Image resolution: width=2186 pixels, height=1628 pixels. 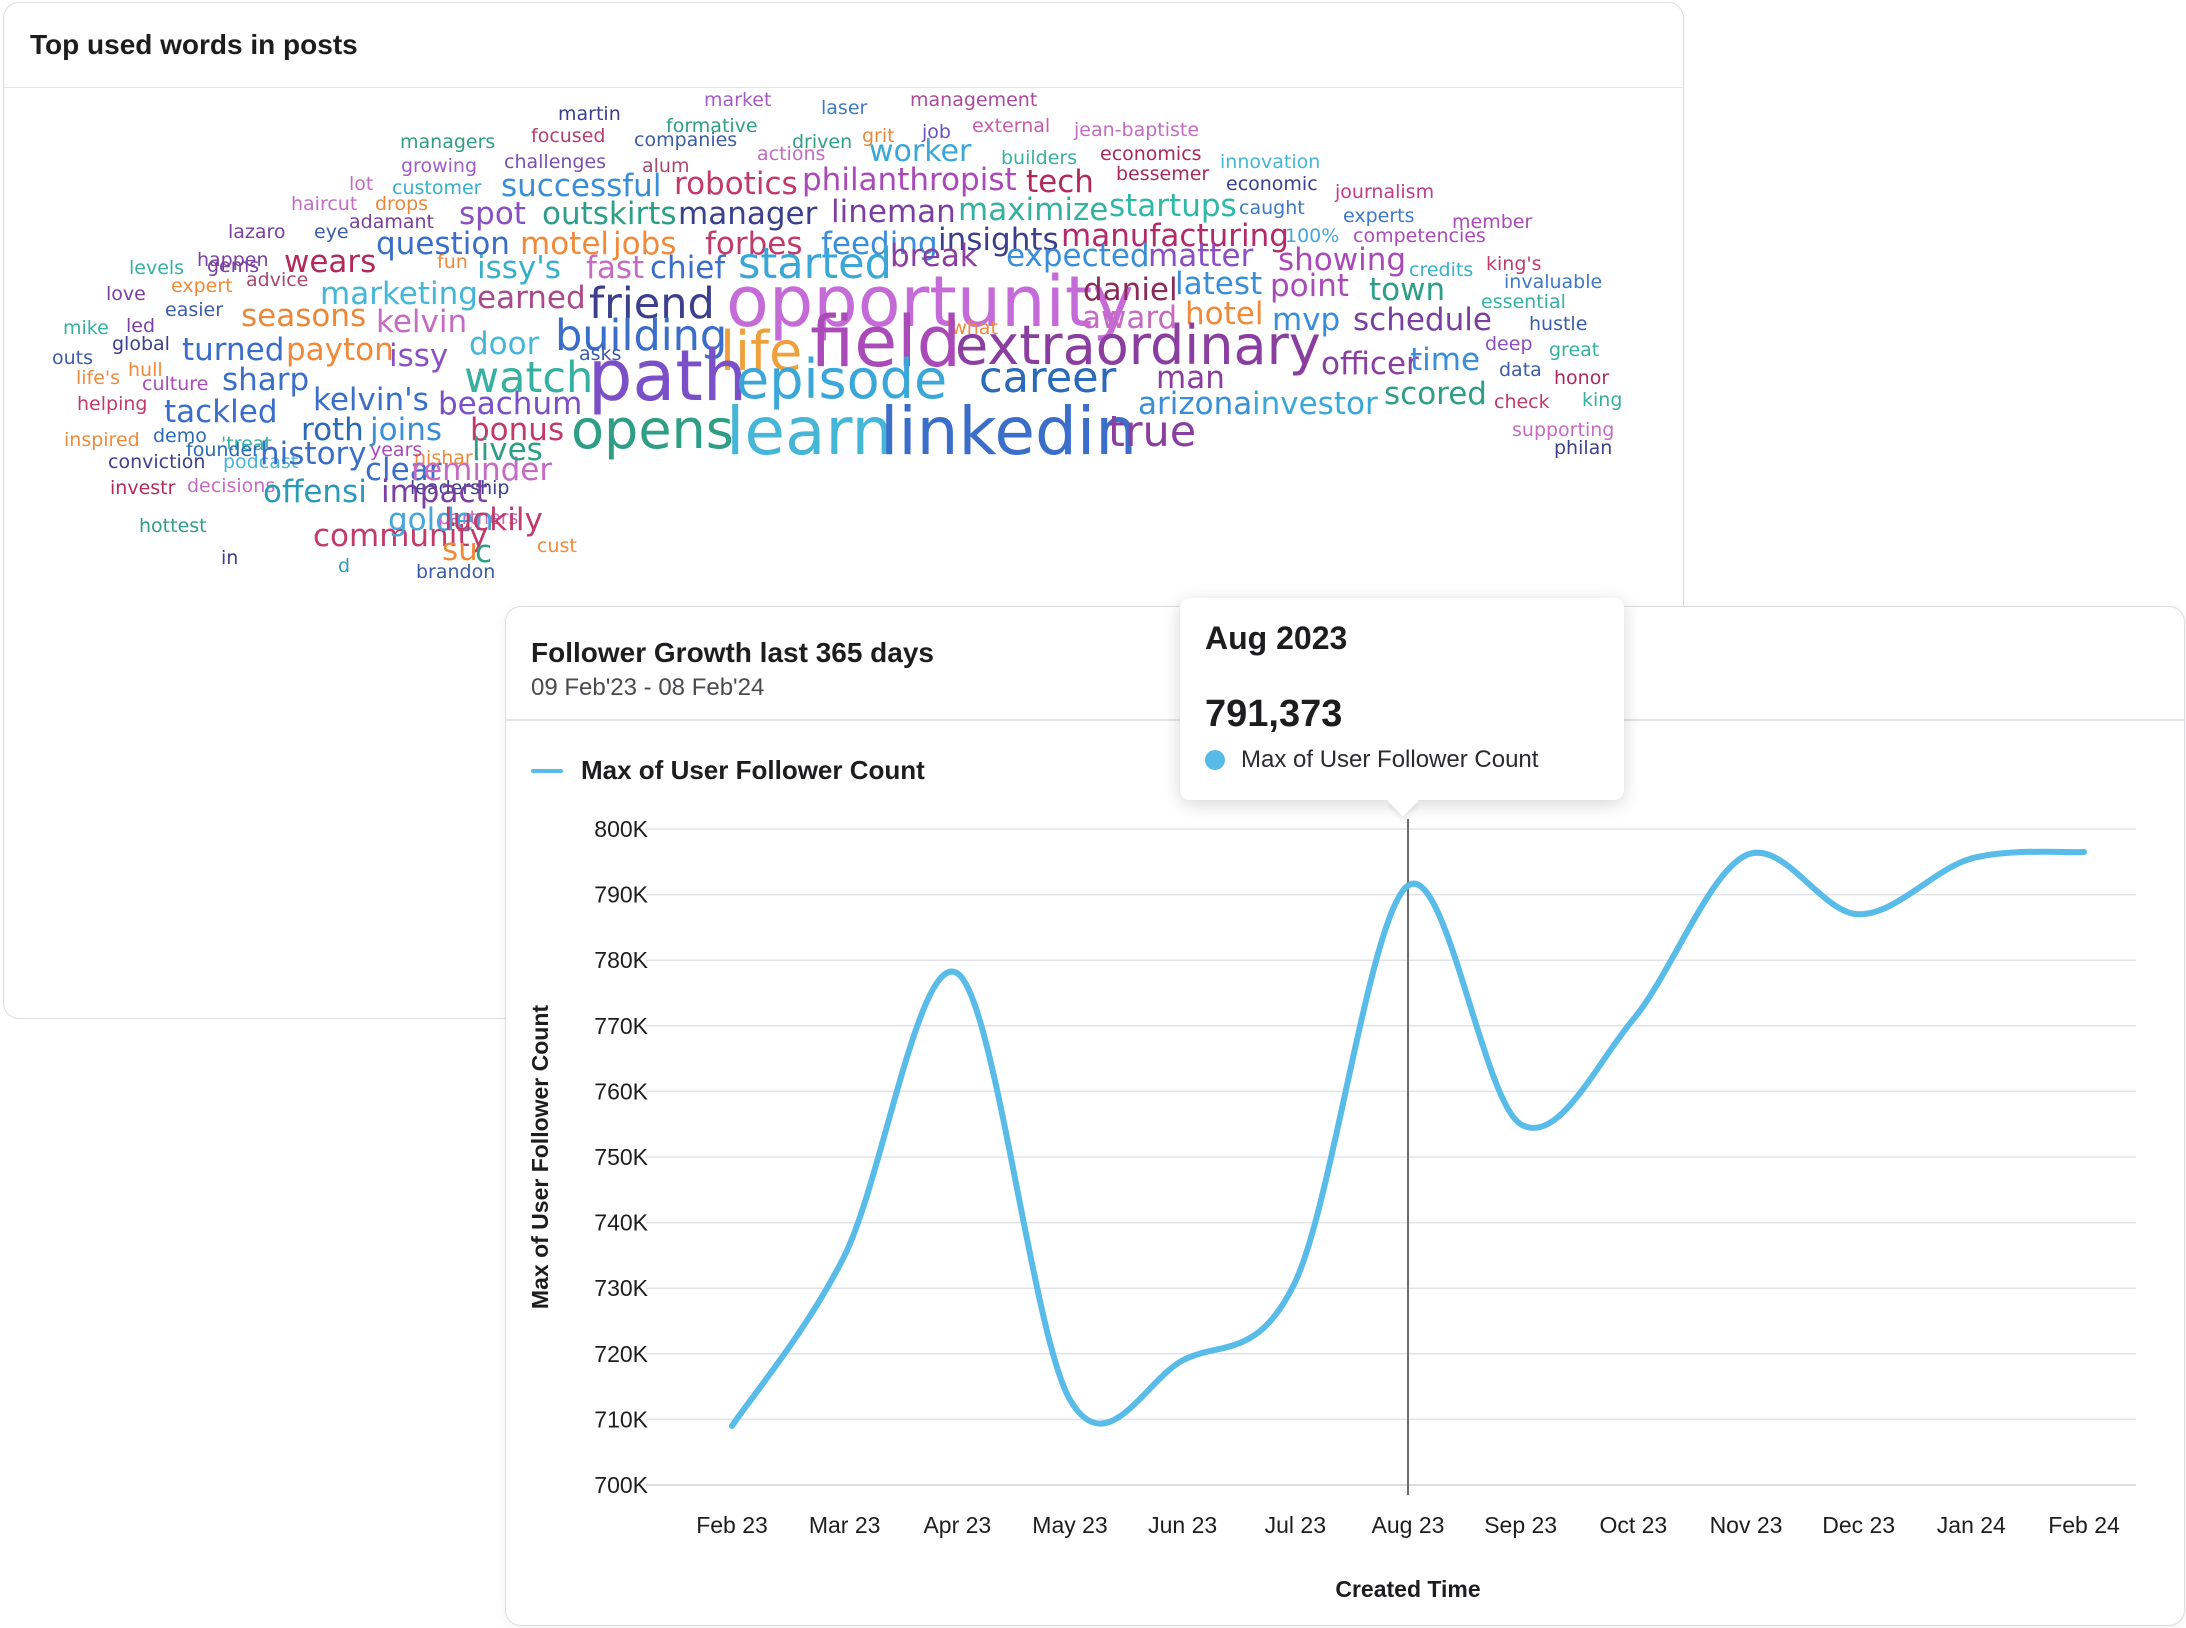 What do you see at coordinates (102, 440) in the screenshot?
I see `cloud-word: inspired` at bounding box center [102, 440].